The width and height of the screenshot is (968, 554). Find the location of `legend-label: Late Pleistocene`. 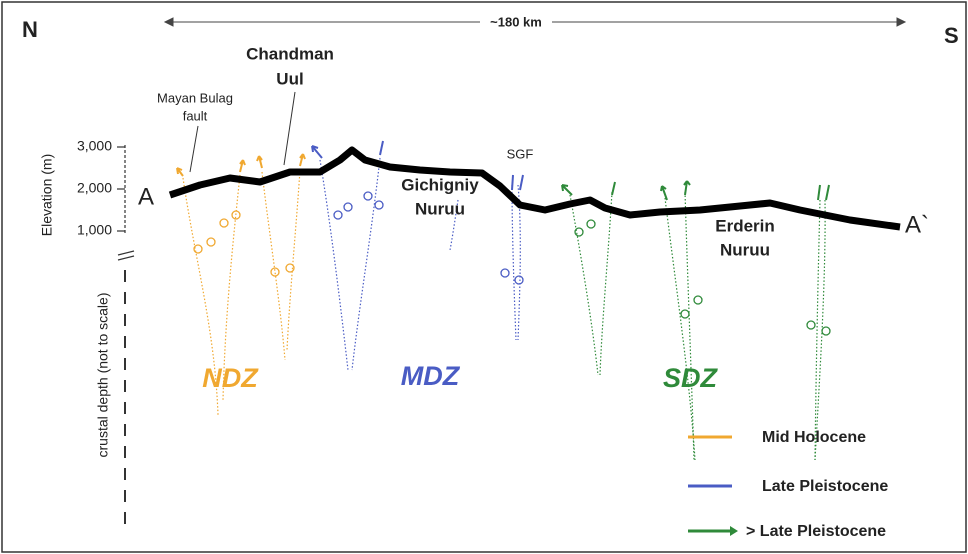

legend-label: Late Pleistocene is located at coordinates (825, 486).